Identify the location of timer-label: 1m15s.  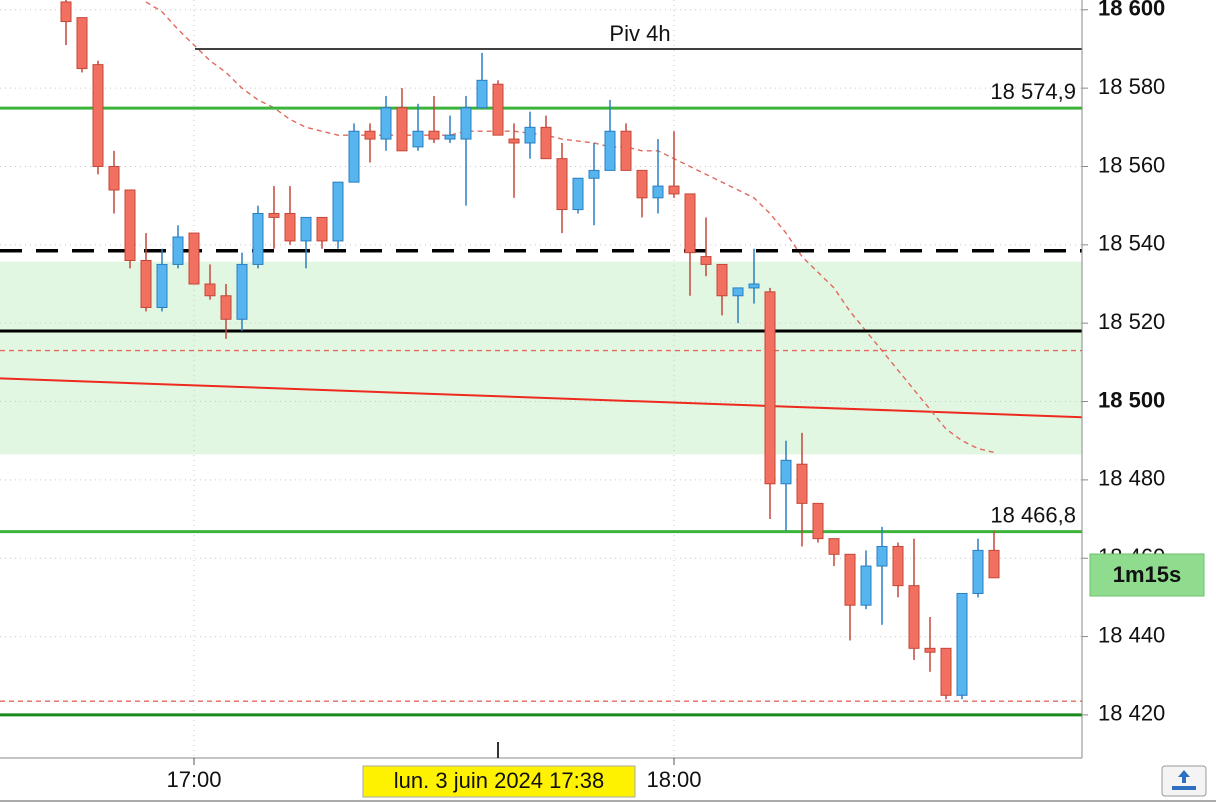
(1147, 574).